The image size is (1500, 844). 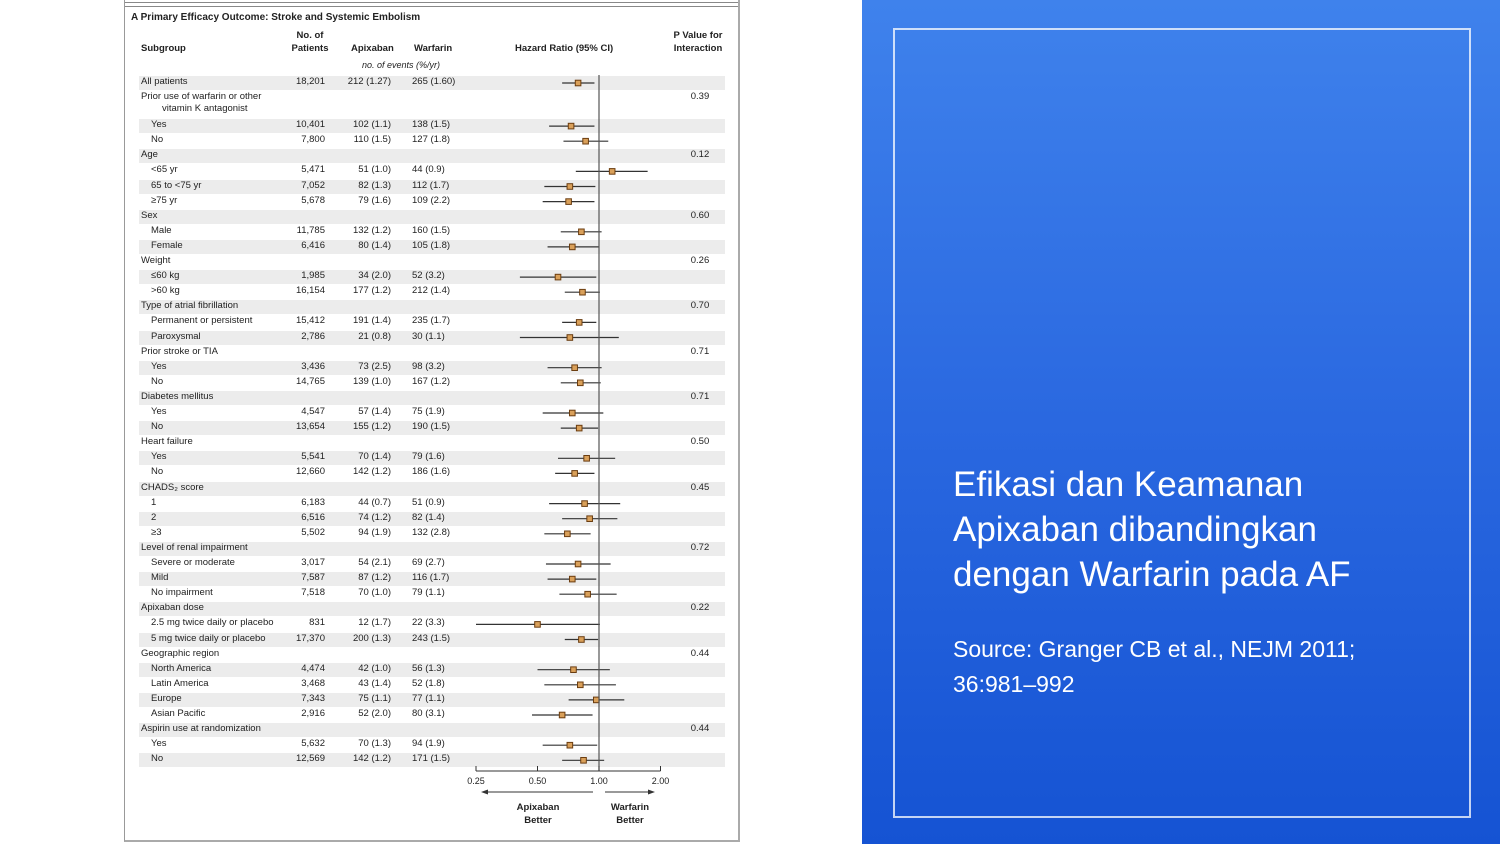 What do you see at coordinates (177, 396) in the screenshot?
I see `subgroup-label: Diabetes mellitus` at bounding box center [177, 396].